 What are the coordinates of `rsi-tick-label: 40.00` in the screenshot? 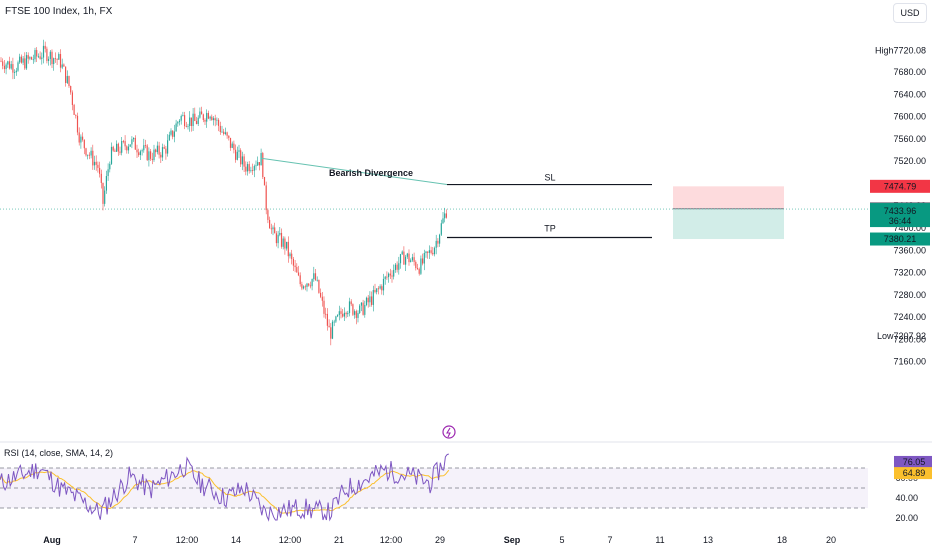 It's located at (906, 498).